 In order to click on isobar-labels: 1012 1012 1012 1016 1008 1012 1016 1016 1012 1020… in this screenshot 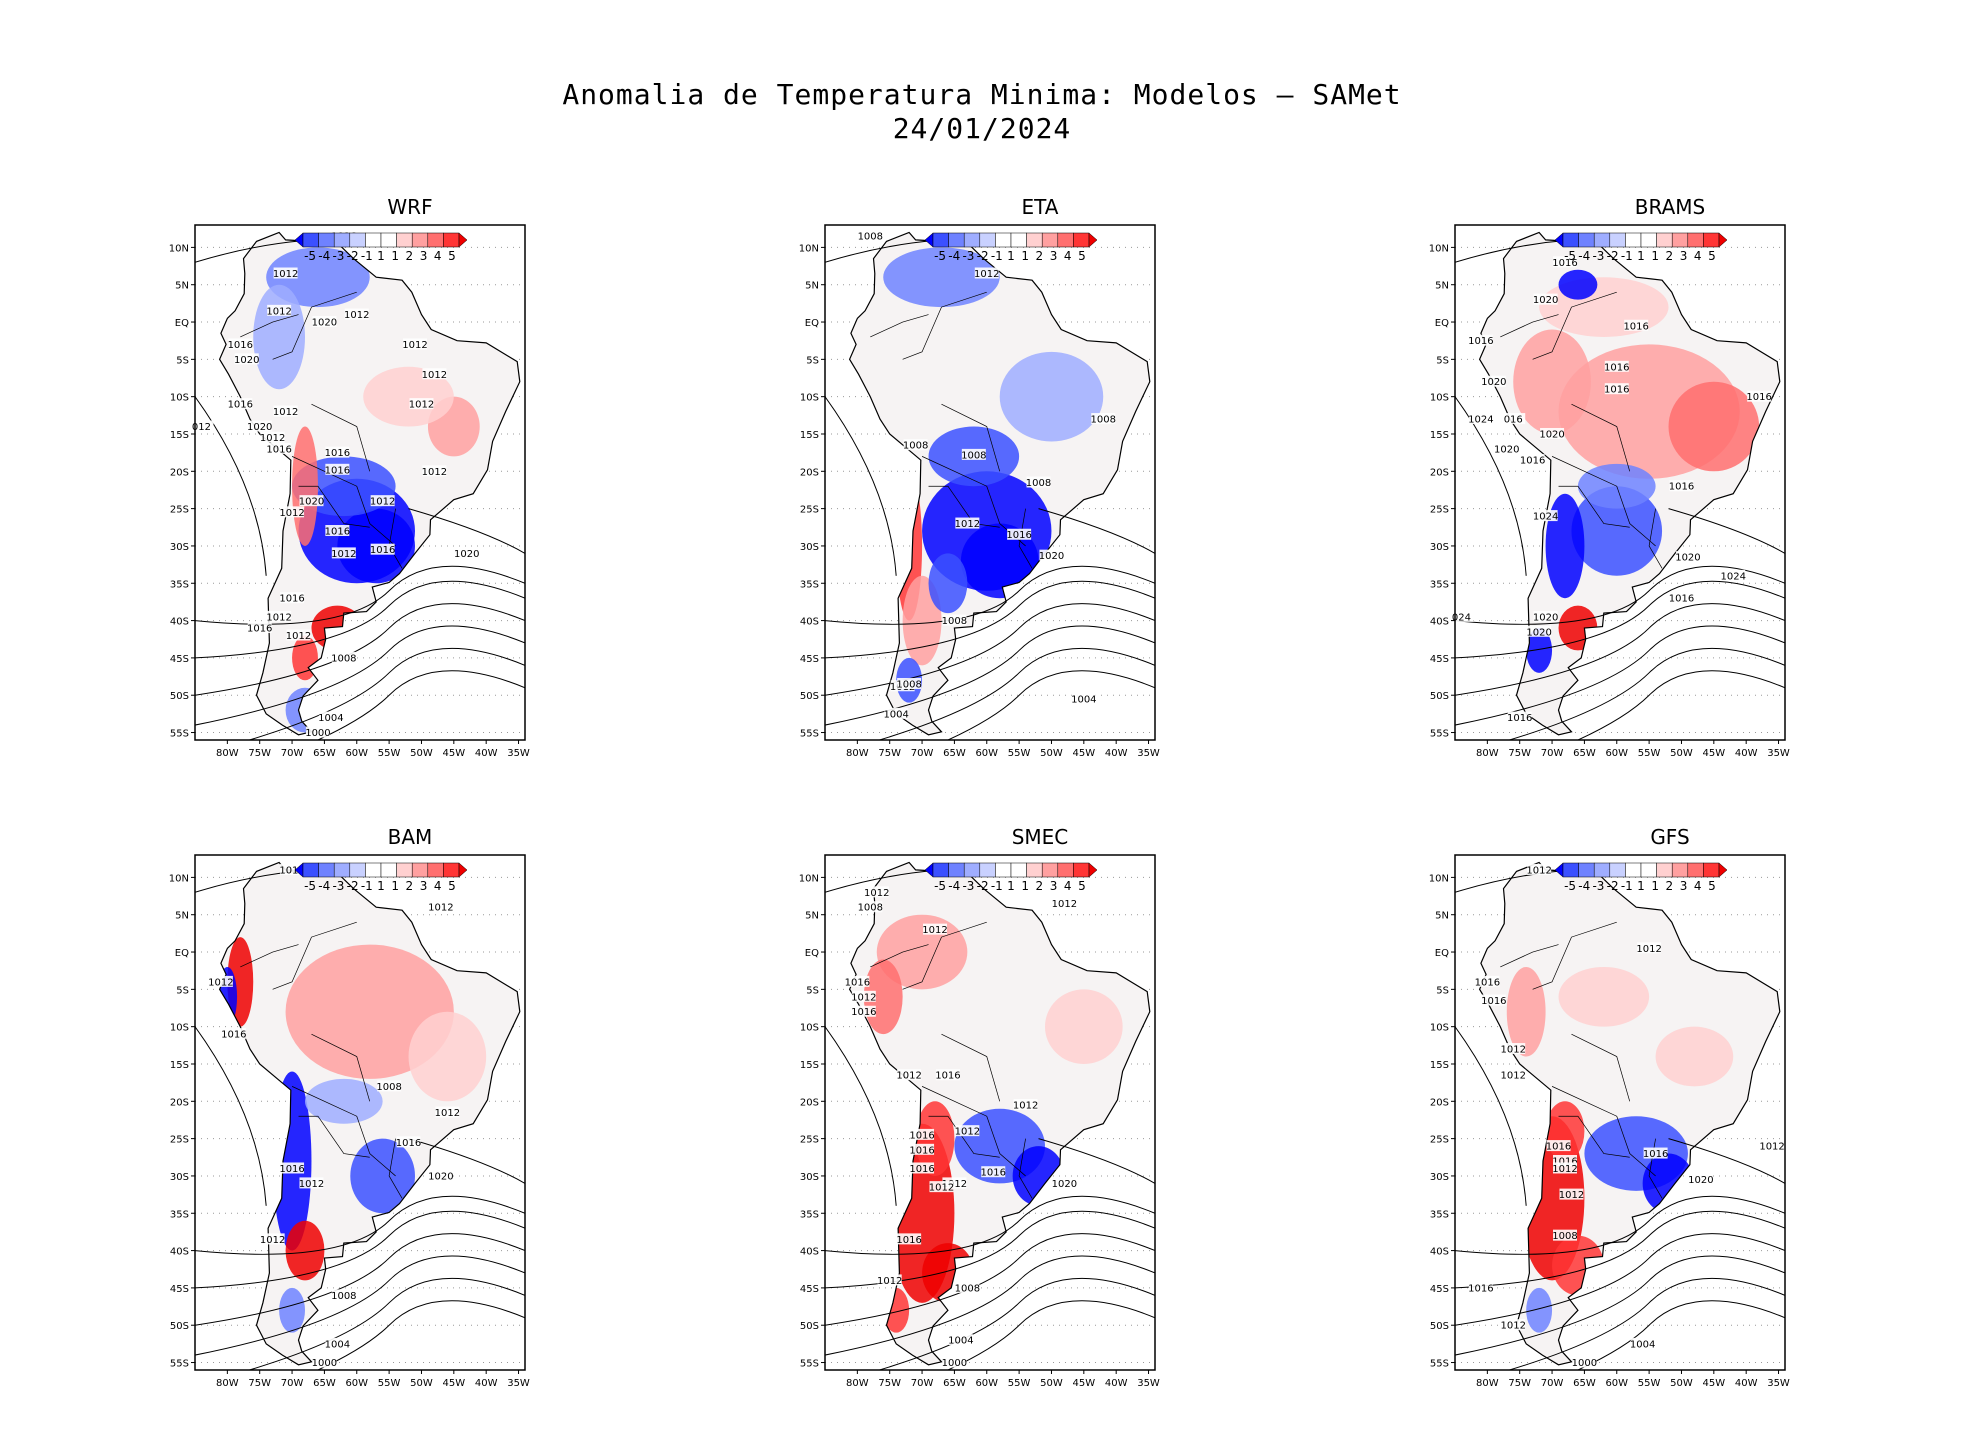, I will do `click(334, 1116)`.